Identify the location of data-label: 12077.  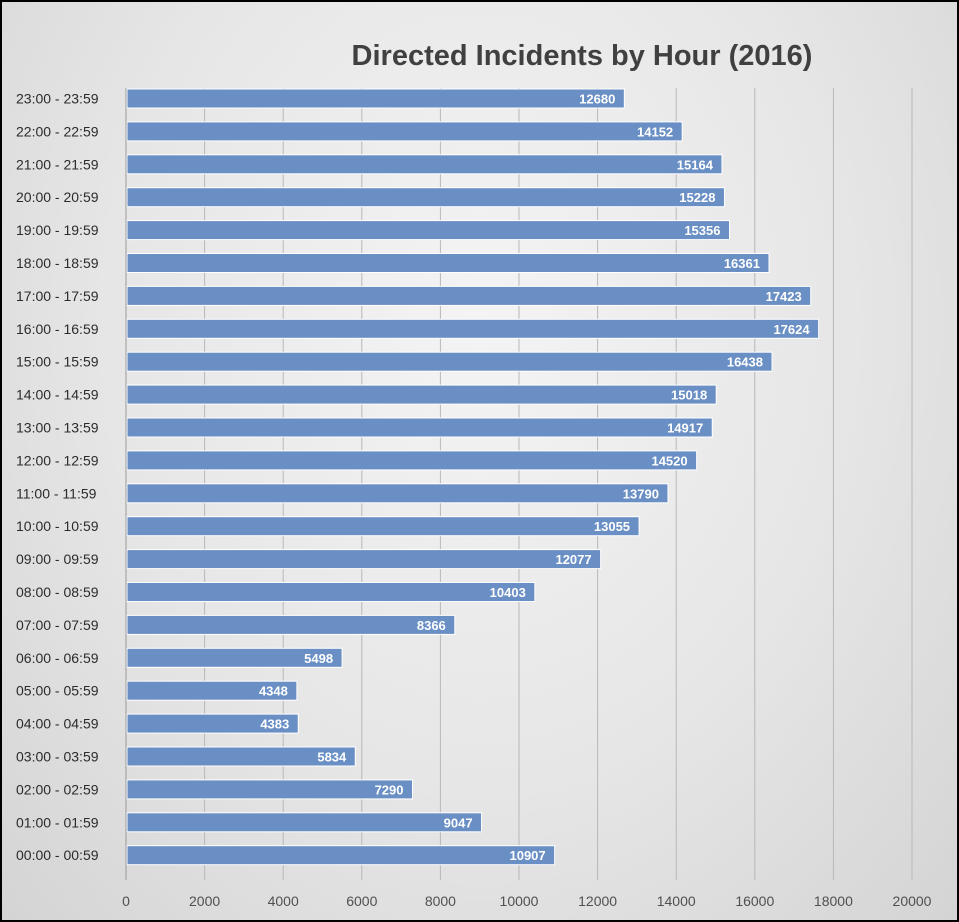
(573, 559).